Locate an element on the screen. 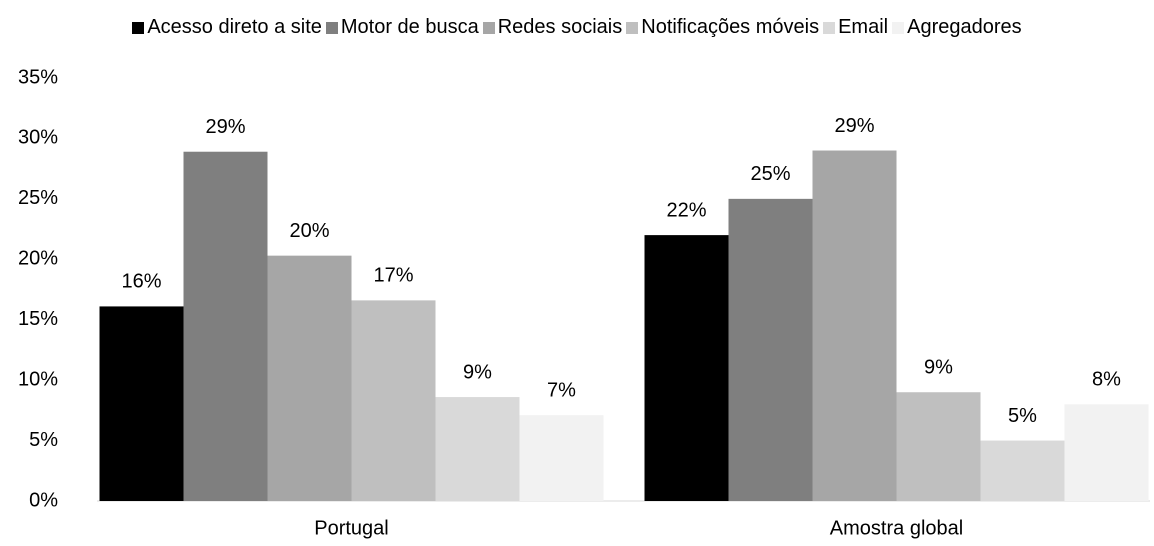 This screenshot has height=546, width=1154. legend-item: Redes sociais is located at coordinates (552, 27).